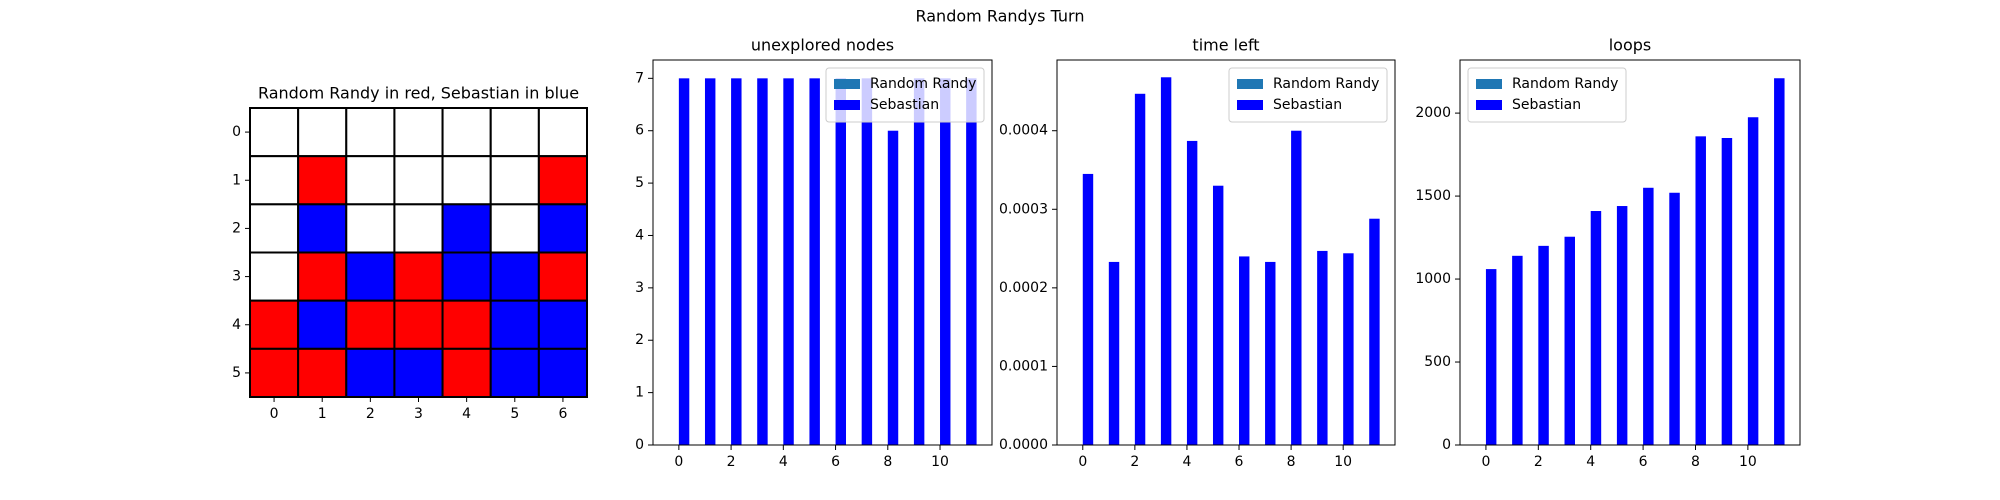 The image size is (2000, 500). Describe the element at coordinates (1023, 366) in the screenshot. I see `y-tick-label: 0.0001` at that location.